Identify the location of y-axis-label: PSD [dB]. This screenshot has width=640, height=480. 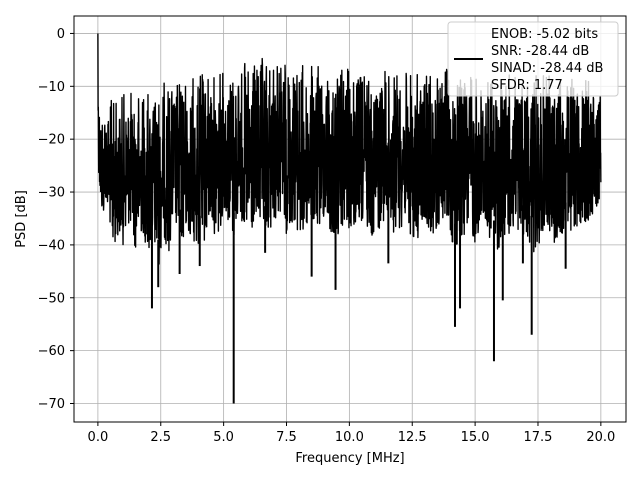
(21, 219).